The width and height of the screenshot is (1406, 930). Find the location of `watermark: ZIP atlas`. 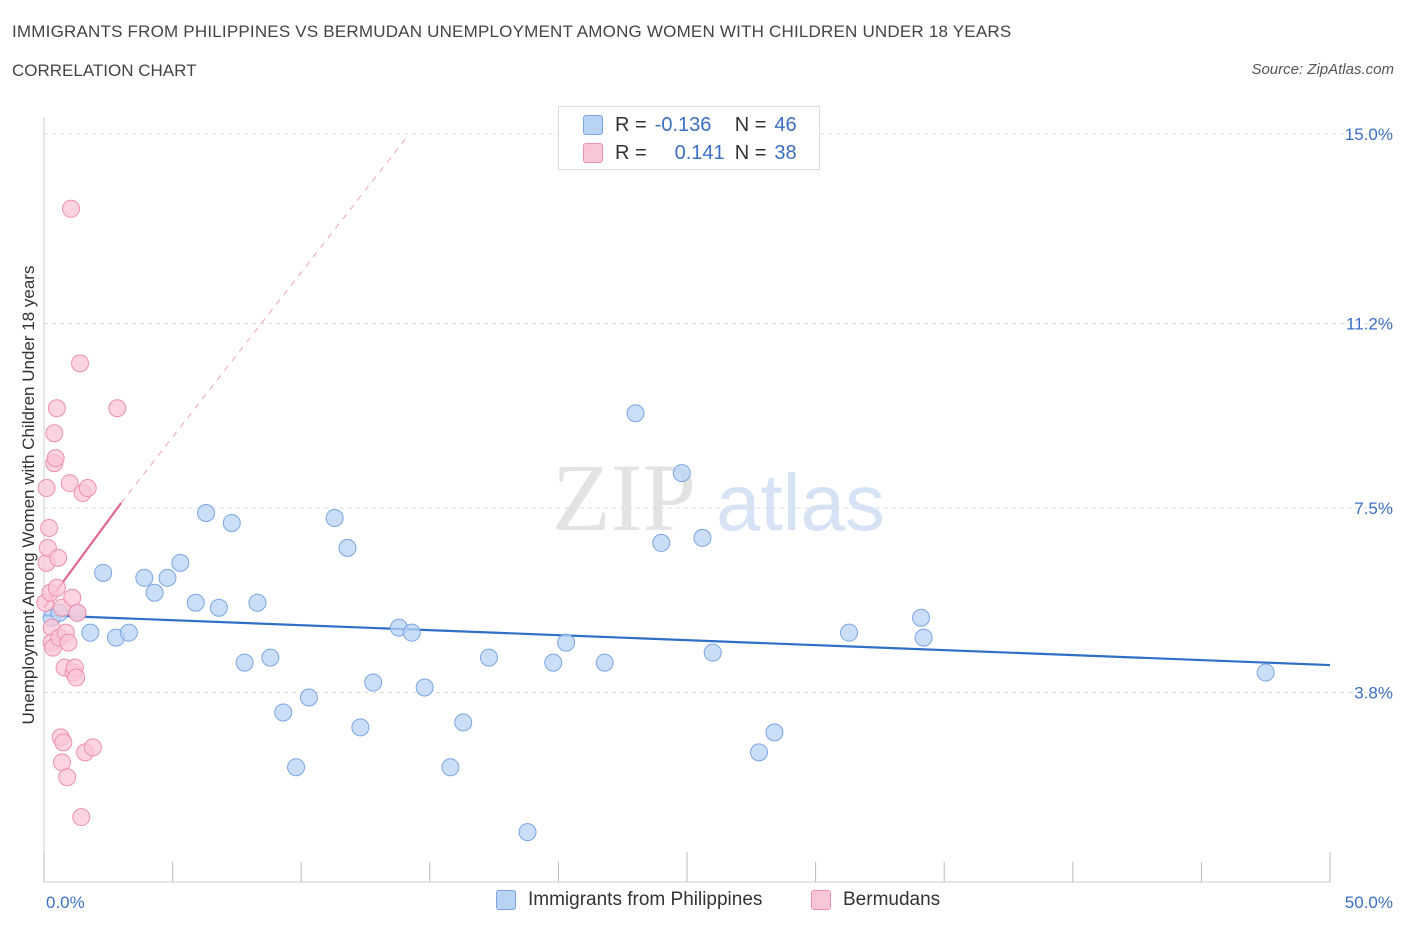

watermark: ZIP atlas is located at coordinates (718, 497).